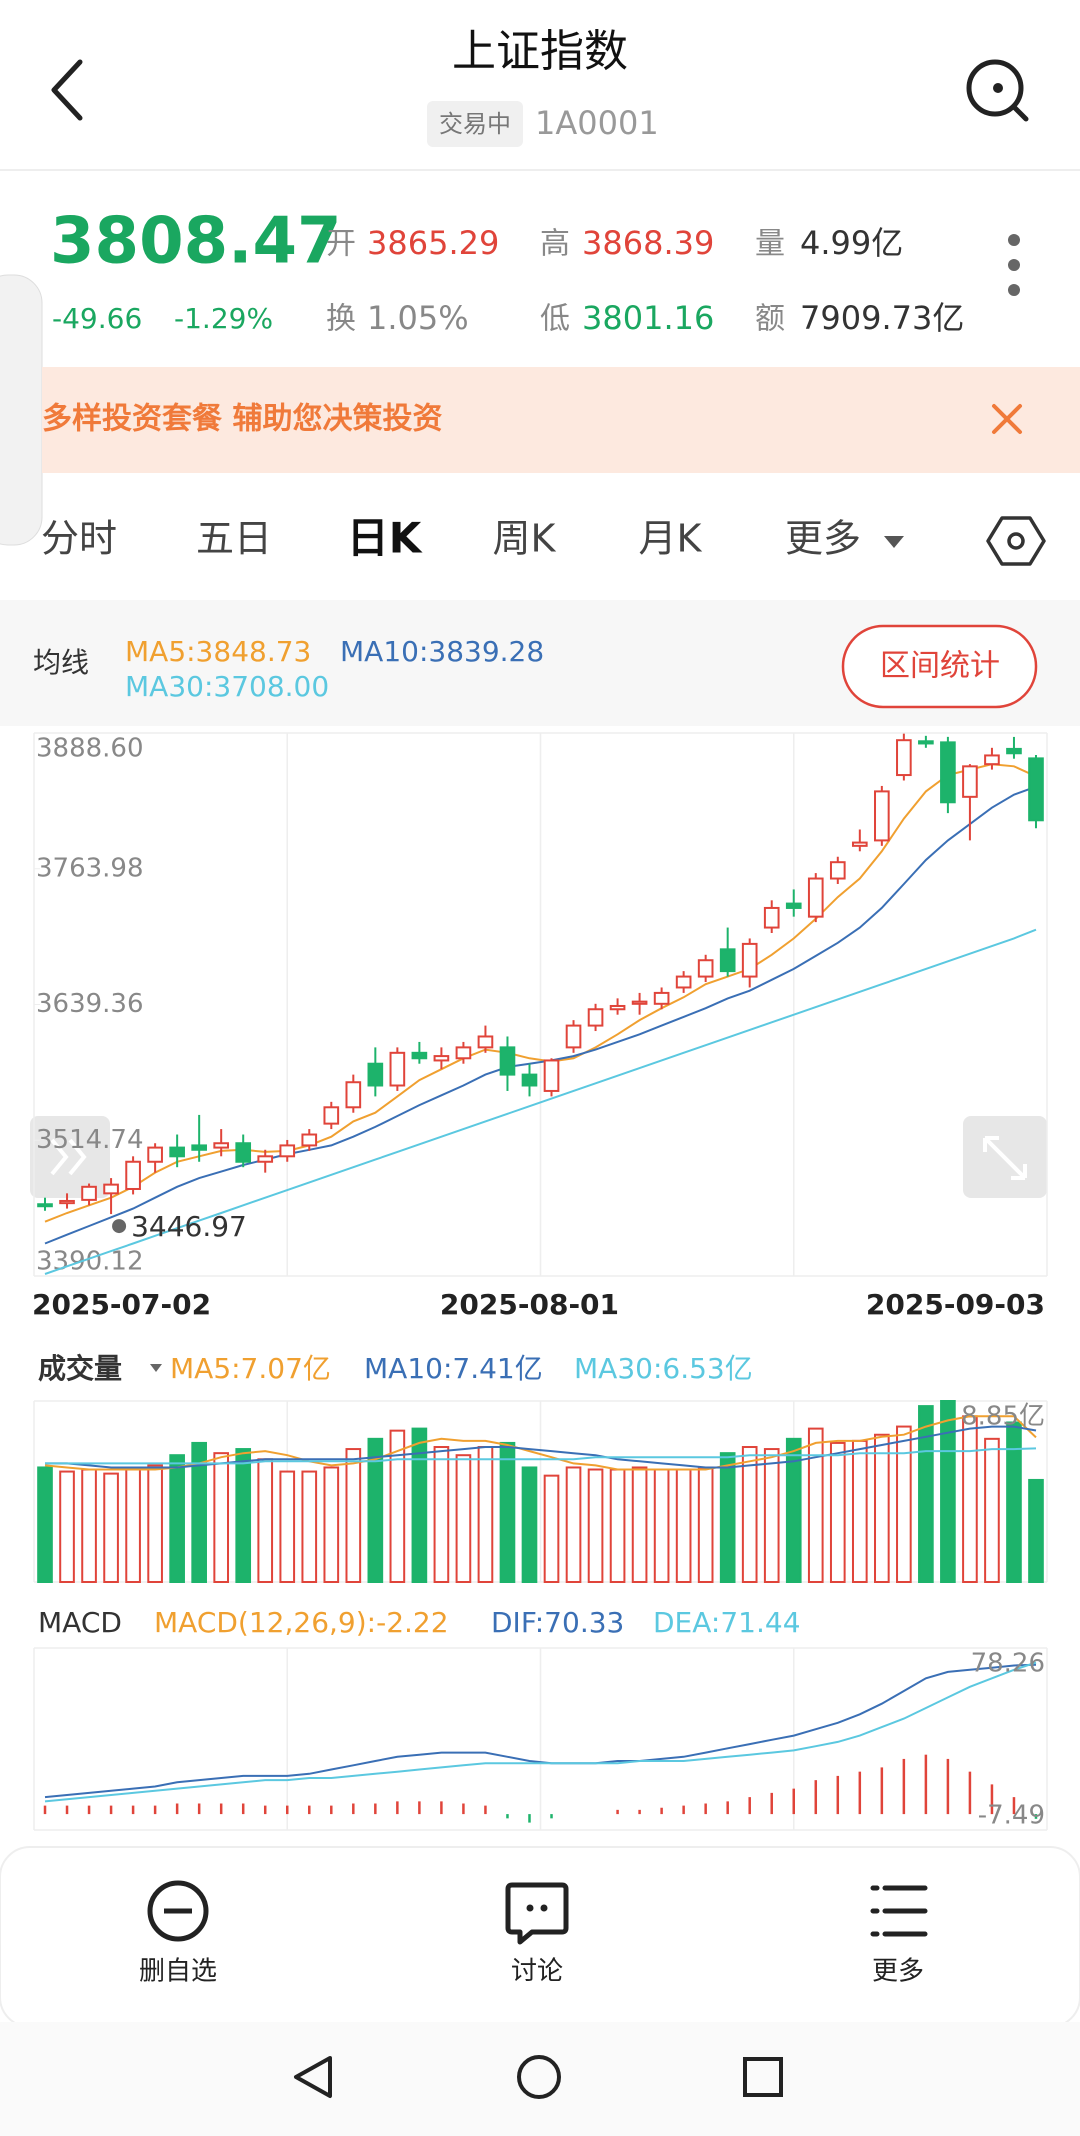 The height and width of the screenshot is (2136, 1080). I want to click on field-label: 额, so click(770, 319).